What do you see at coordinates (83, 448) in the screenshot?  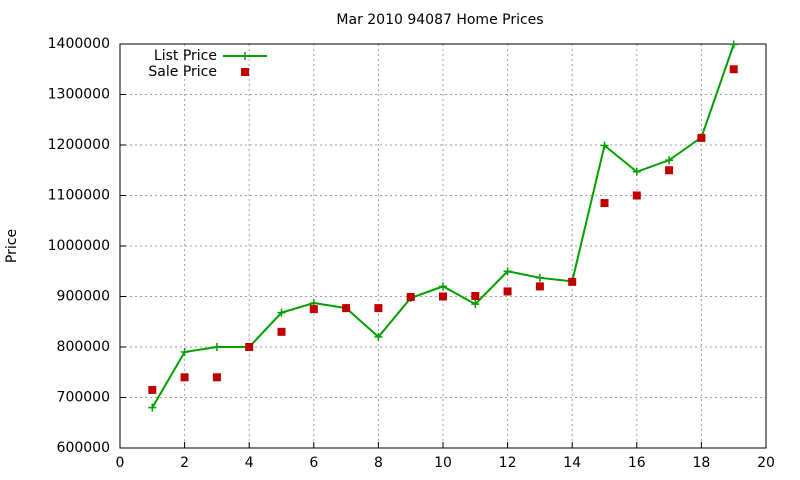 I see `y-tick-label: 600000` at bounding box center [83, 448].